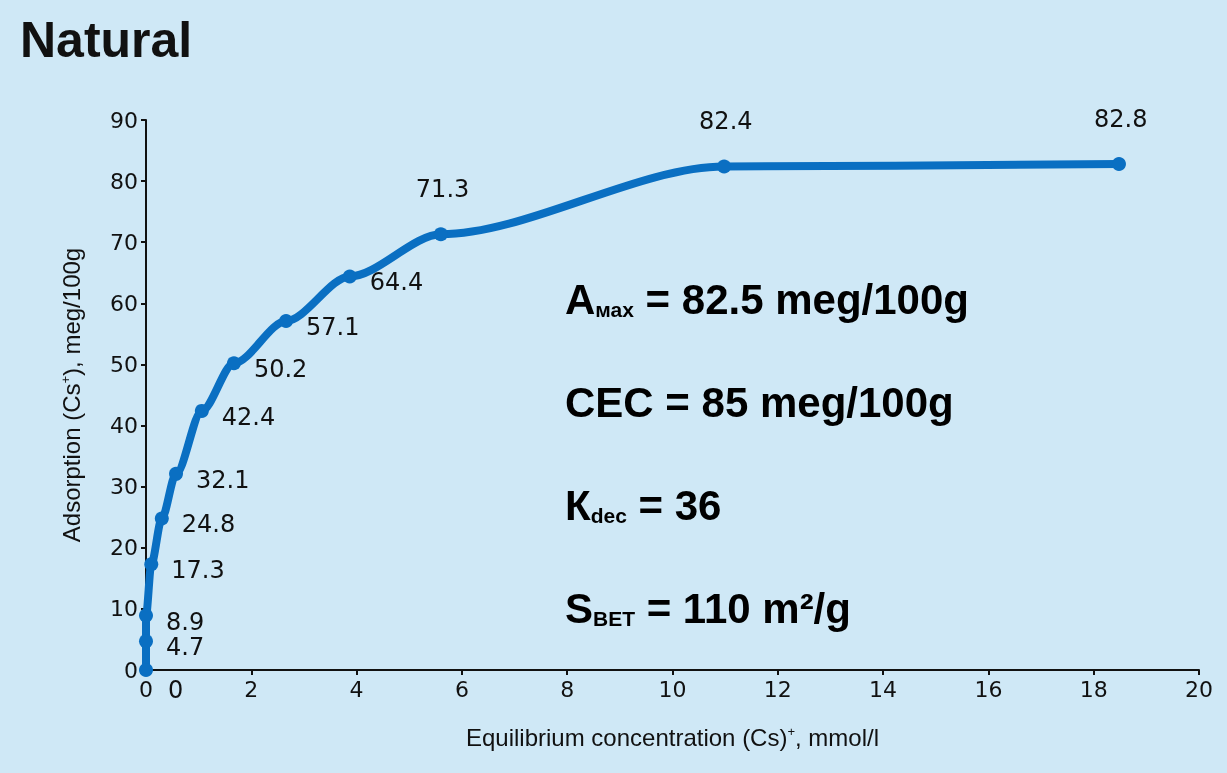 Image resolution: width=1227 pixels, height=773 pixels. I want to click on data-label: 17.3, so click(198, 570).